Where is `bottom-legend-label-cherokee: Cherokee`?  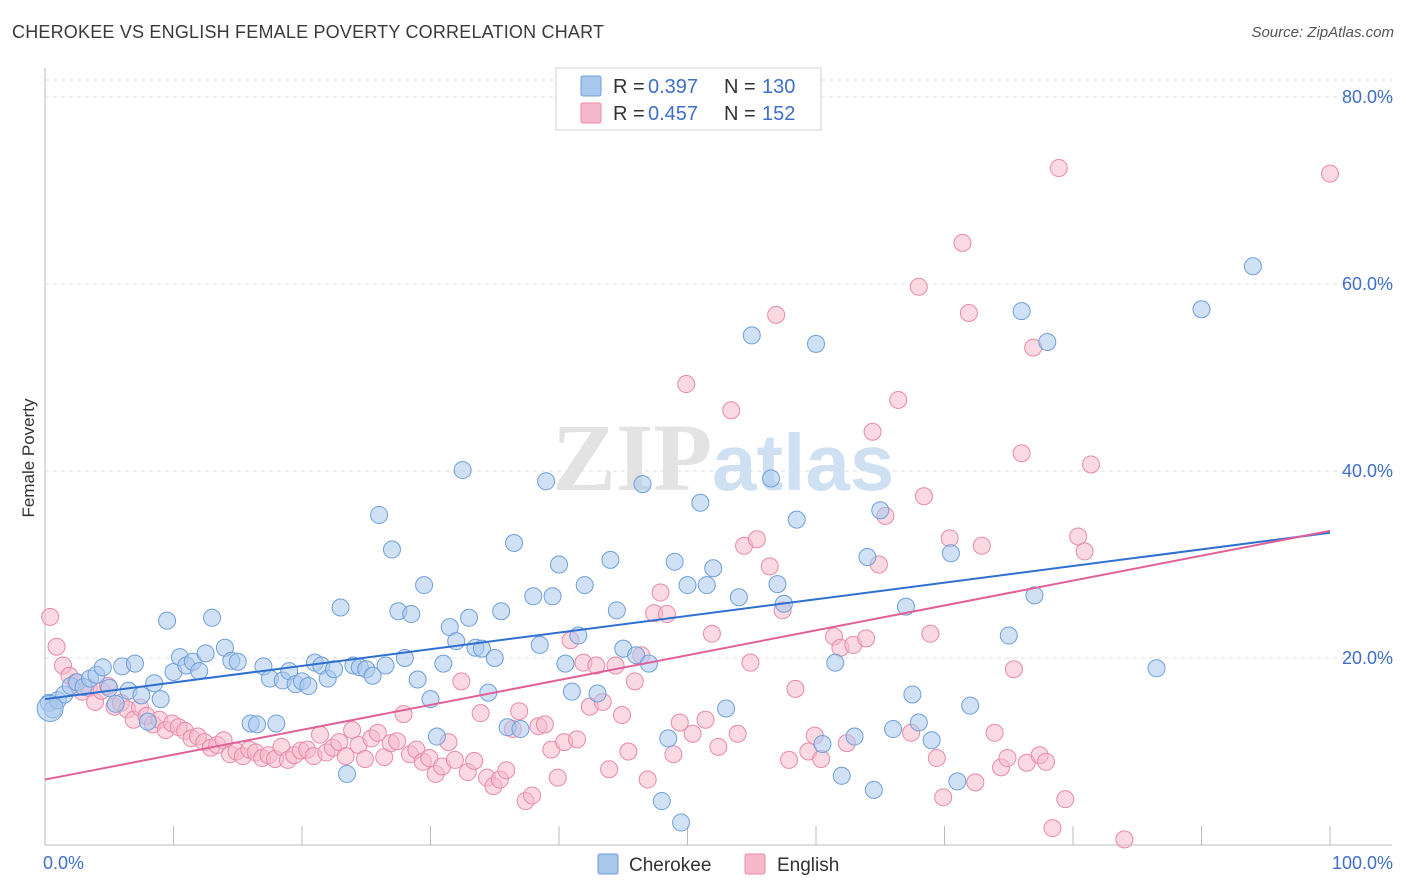 bottom-legend-label-cherokee: Cherokee is located at coordinates (670, 865).